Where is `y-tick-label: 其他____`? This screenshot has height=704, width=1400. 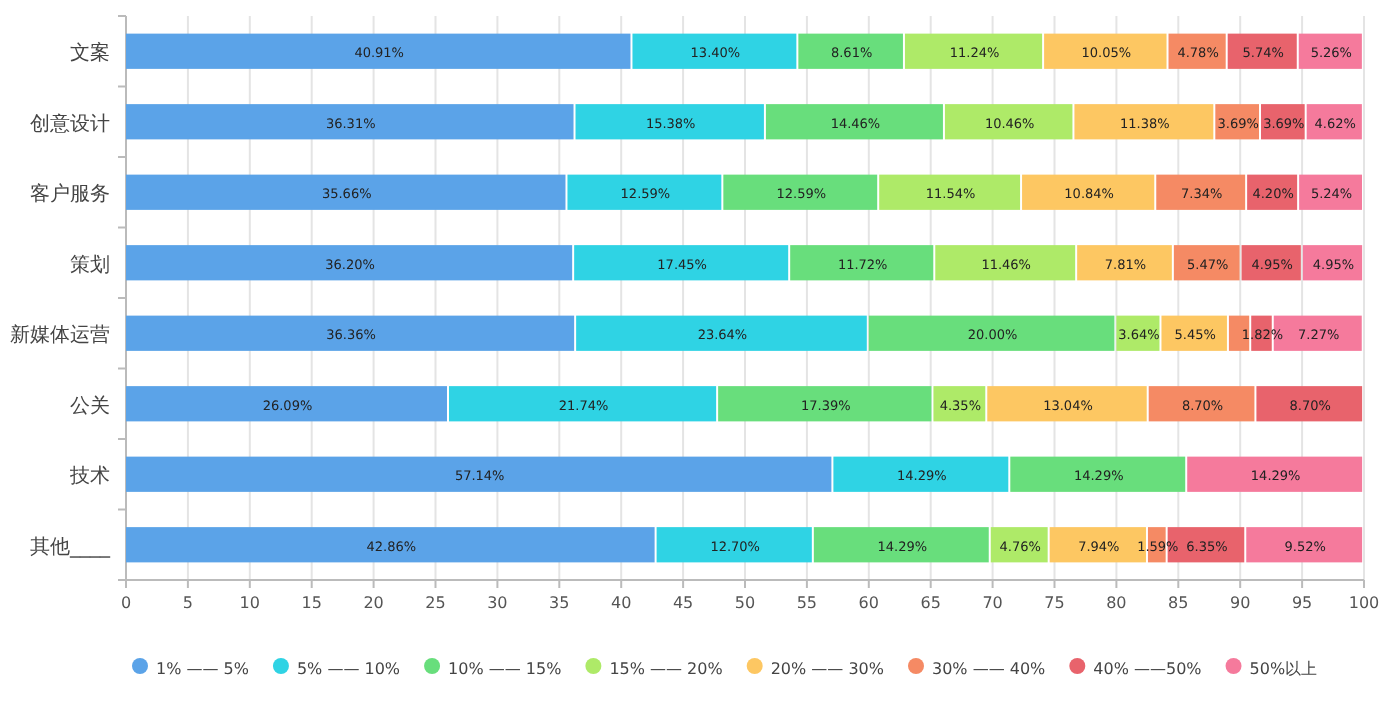 y-tick-label: 其他____ is located at coordinates (71, 546).